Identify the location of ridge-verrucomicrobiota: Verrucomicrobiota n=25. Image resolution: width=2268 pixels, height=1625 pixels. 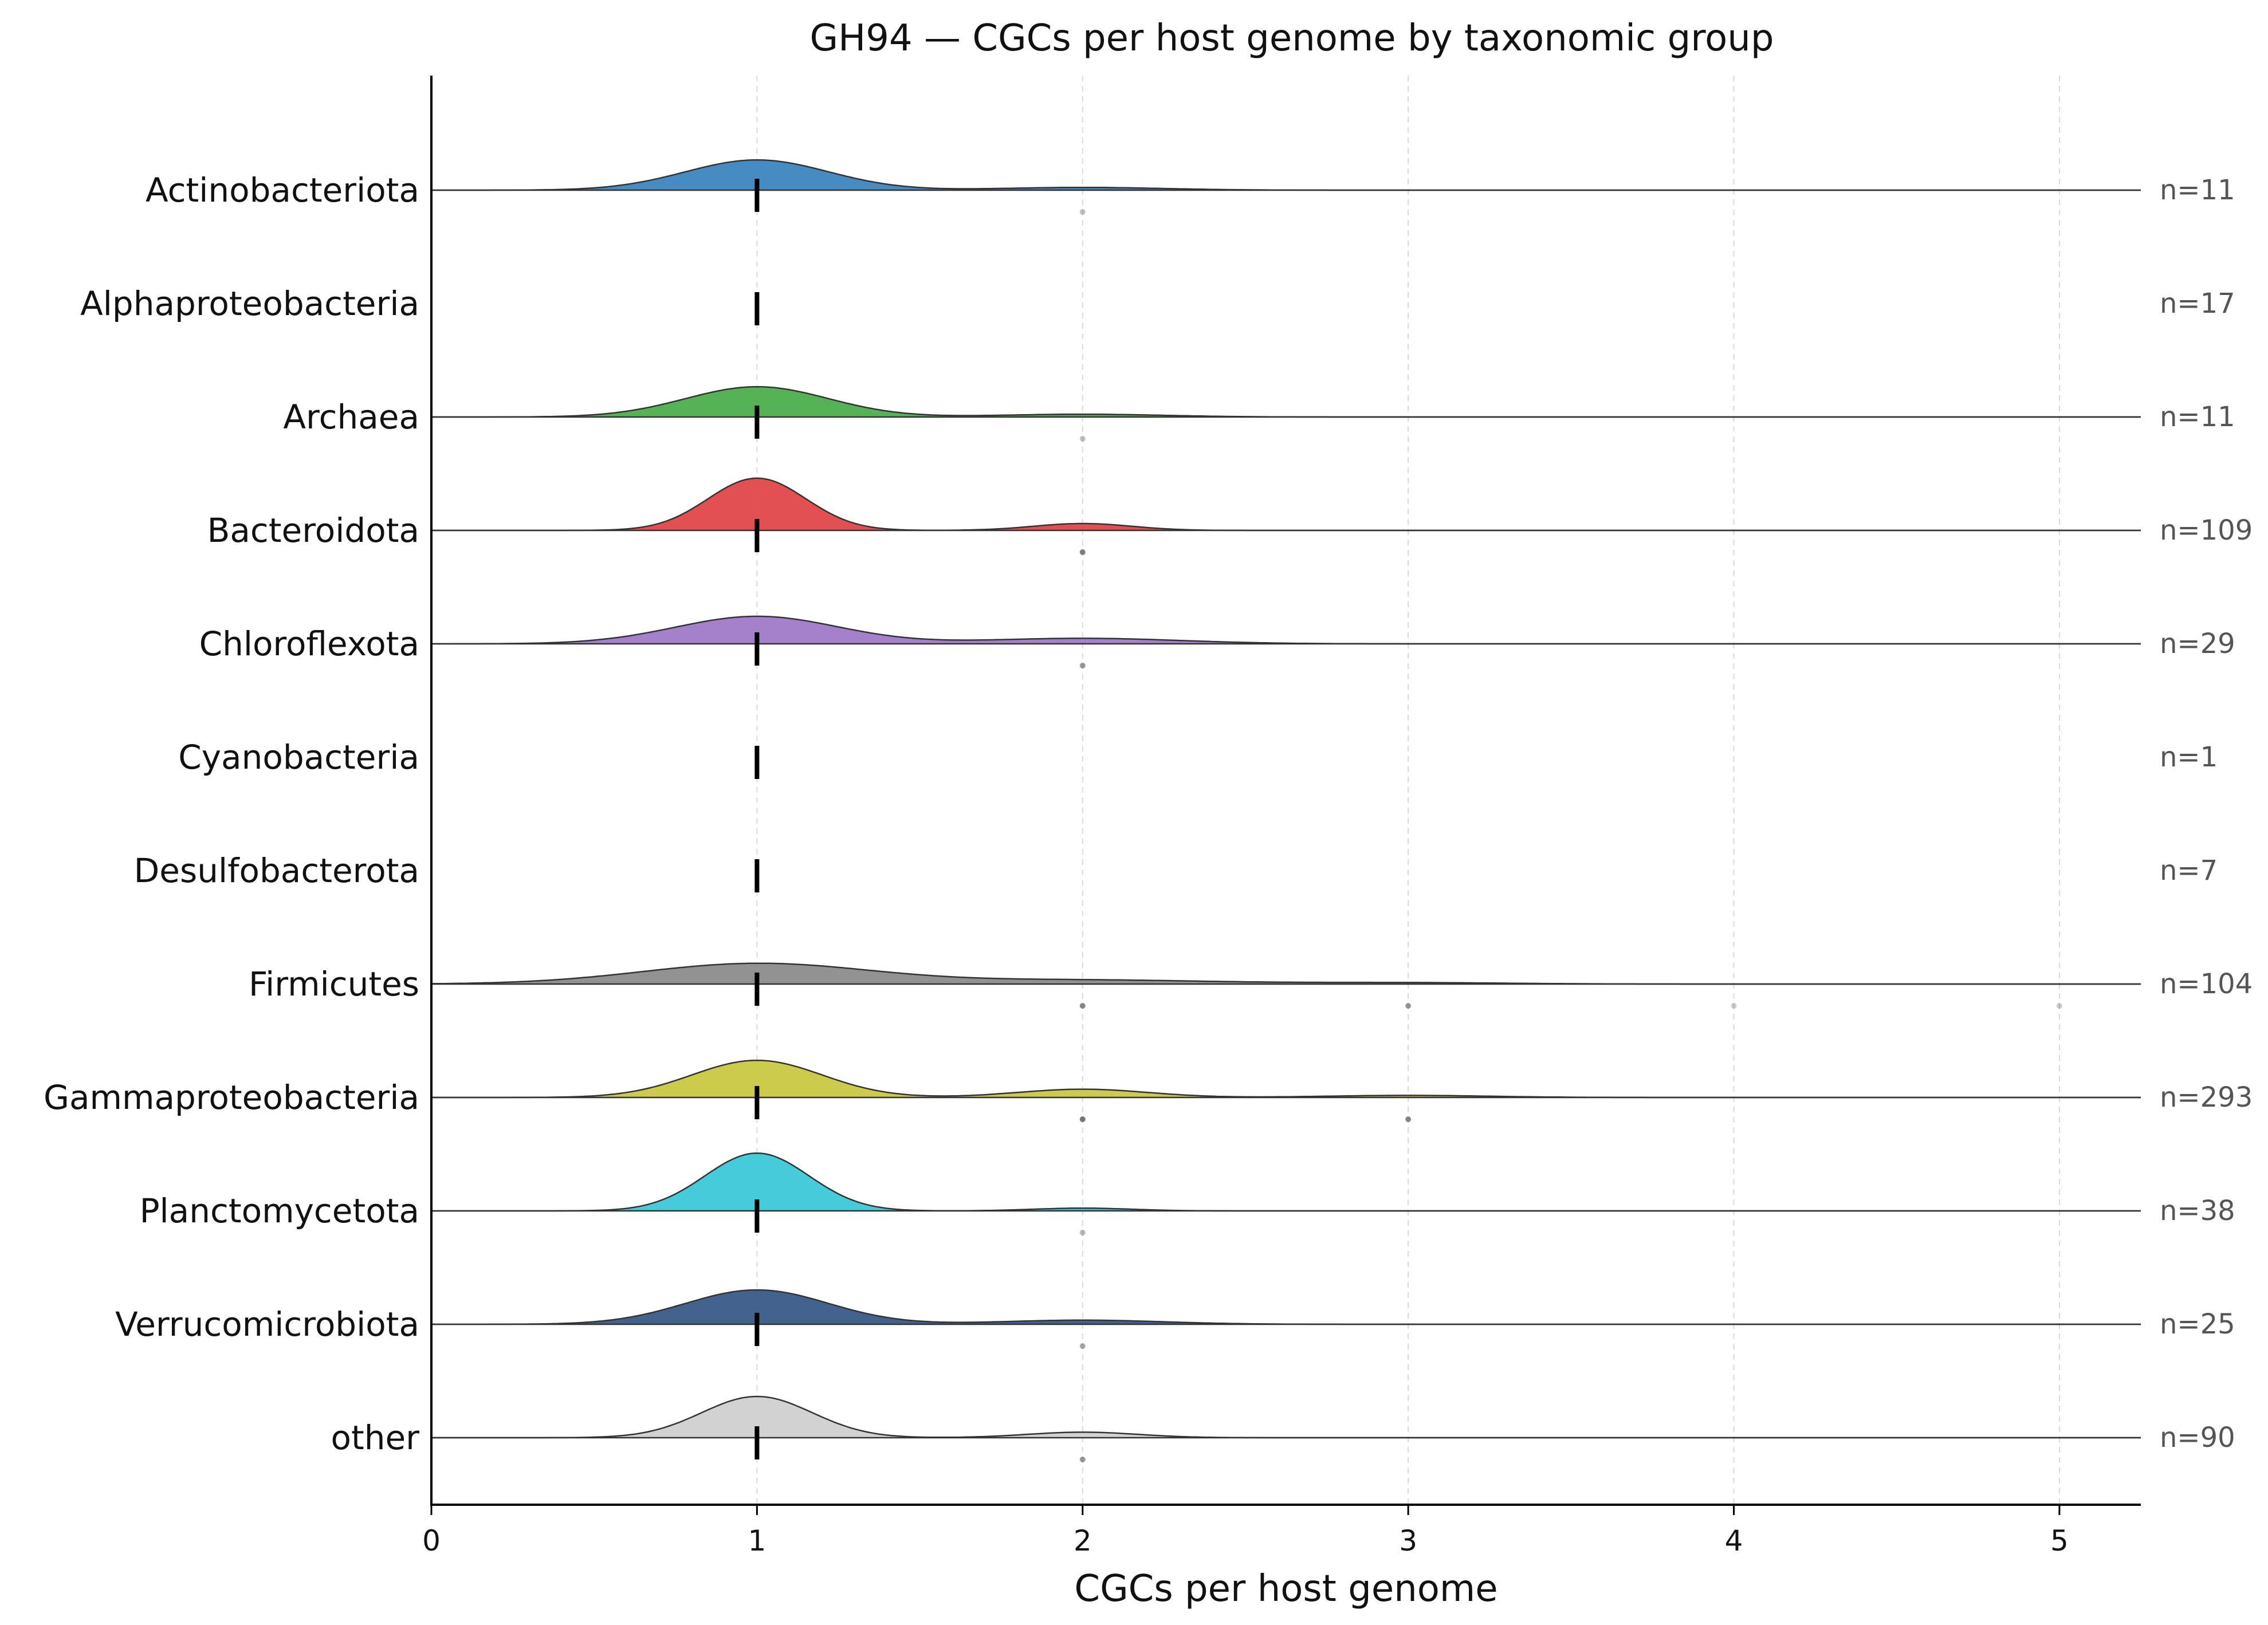
(1175, 1319).